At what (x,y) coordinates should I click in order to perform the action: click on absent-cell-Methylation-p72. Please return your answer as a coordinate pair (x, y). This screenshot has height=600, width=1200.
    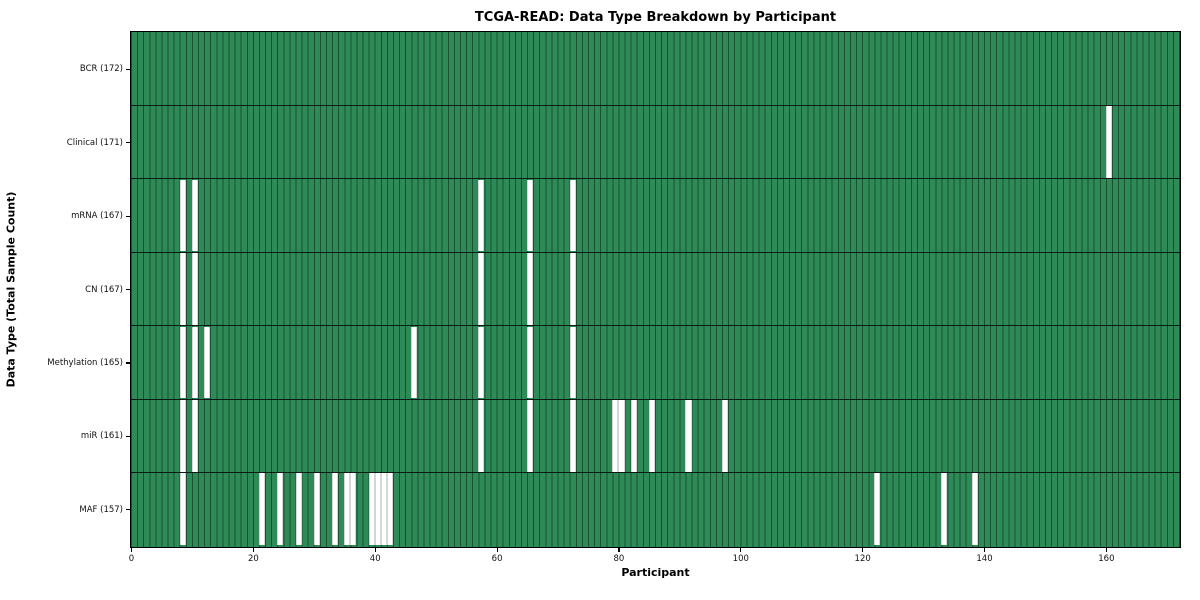
    Looking at the image, I should click on (572, 362).